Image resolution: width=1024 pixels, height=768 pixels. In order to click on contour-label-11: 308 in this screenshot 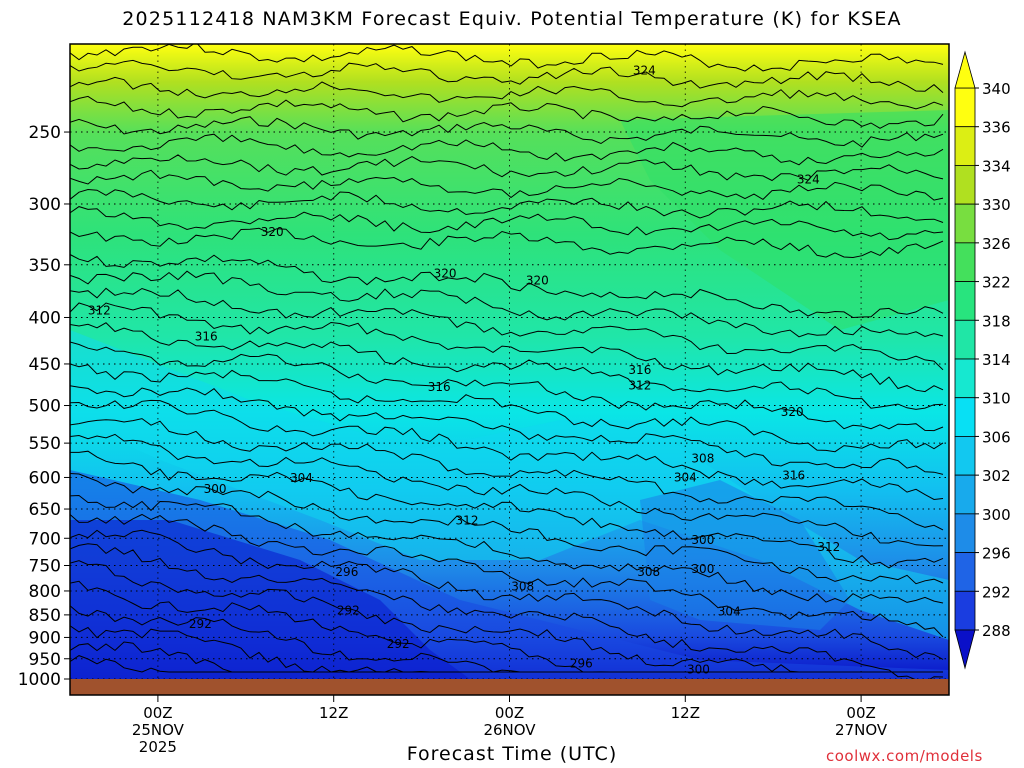, I will do `click(702, 459)`.